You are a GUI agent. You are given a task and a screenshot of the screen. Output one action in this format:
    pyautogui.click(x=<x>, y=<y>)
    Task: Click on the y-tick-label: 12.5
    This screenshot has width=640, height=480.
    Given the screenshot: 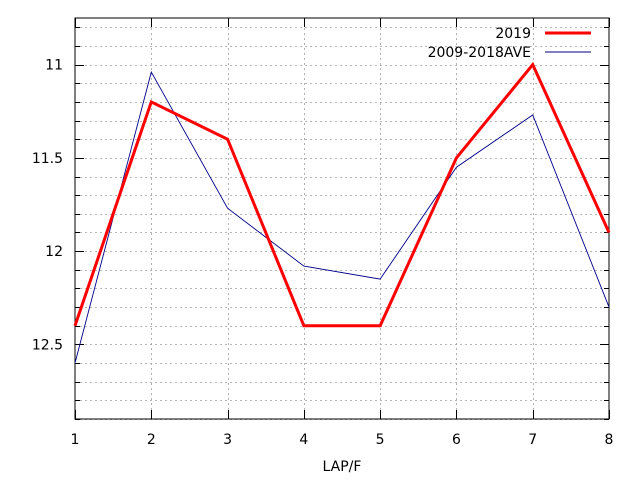 What is the action you would take?
    pyautogui.click(x=47, y=345)
    